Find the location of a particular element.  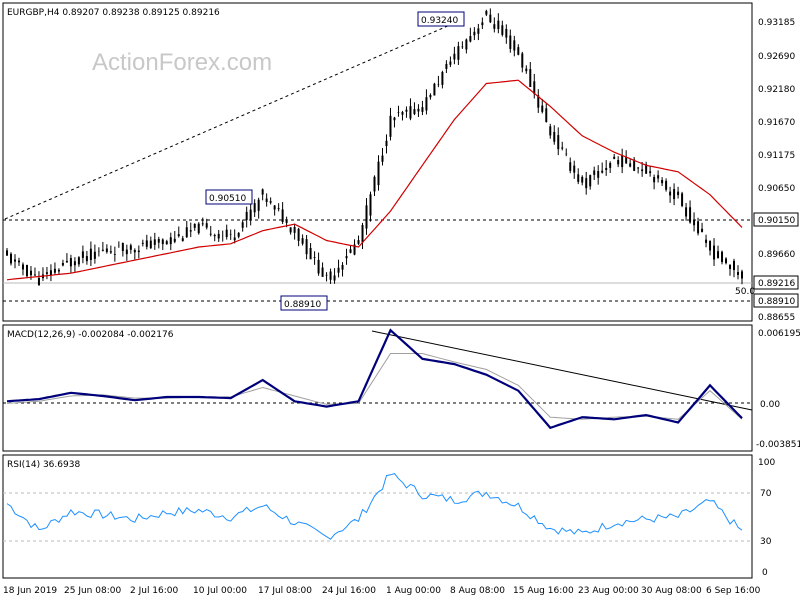

price-tag: 0.89216 is located at coordinates (776, 284).